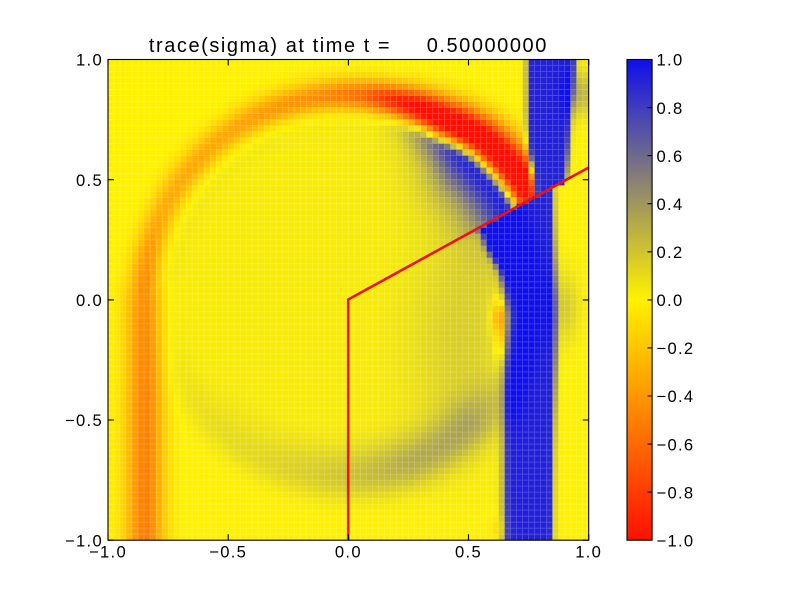  I want to click on svg-text:trace(sigma) at time t = 0: trace(sigma) at time t = 0.50000000, so click(348, 46).